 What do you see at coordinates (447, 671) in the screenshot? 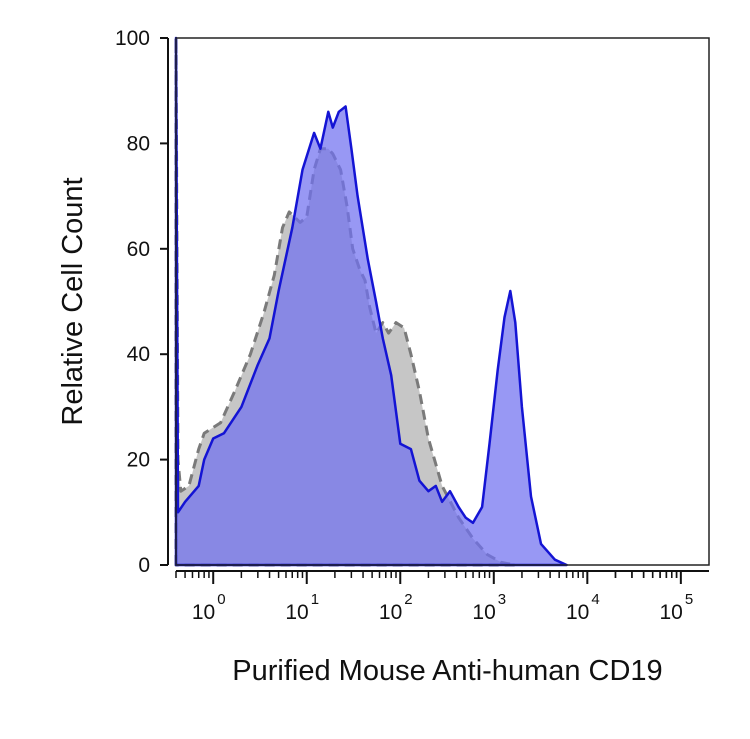
I see `x-axis-label: Purified Mouse Anti-human CD19` at bounding box center [447, 671].